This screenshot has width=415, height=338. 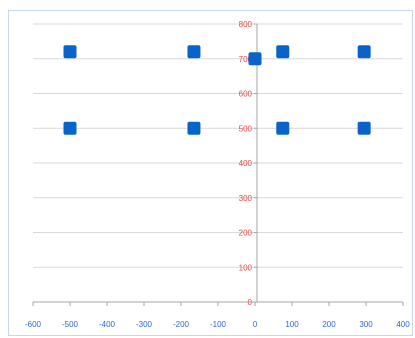 I want to click on x-tick-label: -600, so click(x=33, y=324).